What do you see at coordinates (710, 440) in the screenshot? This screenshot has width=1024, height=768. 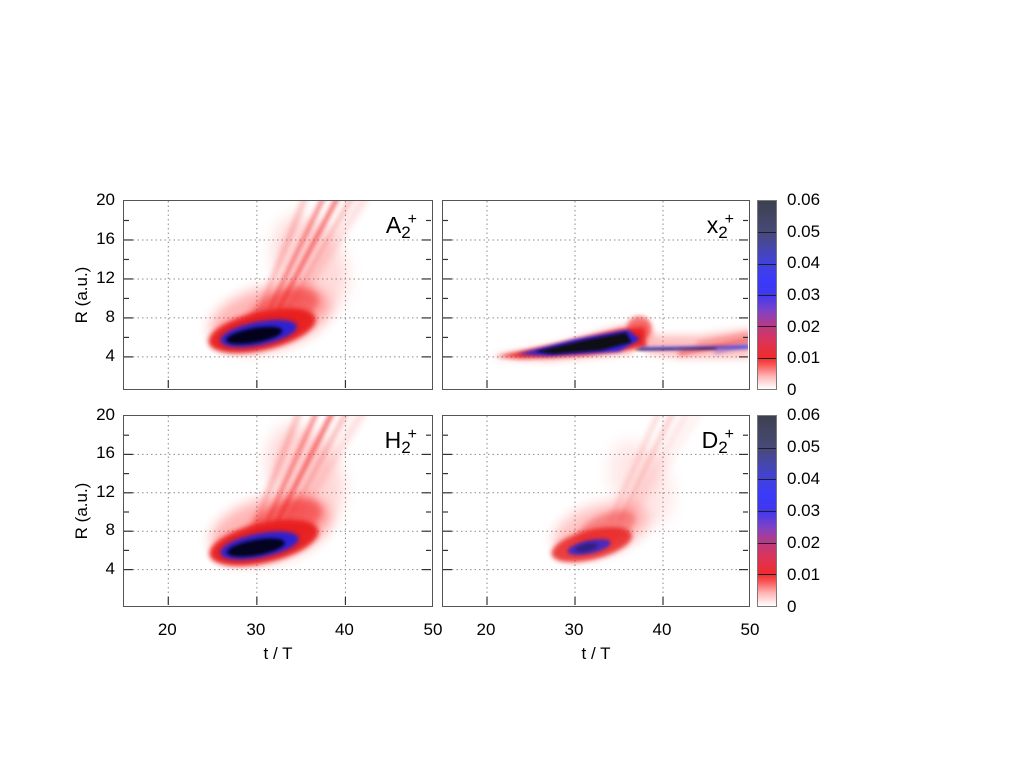 I see `panel-label-base: D` at bounding box center [710, 440].